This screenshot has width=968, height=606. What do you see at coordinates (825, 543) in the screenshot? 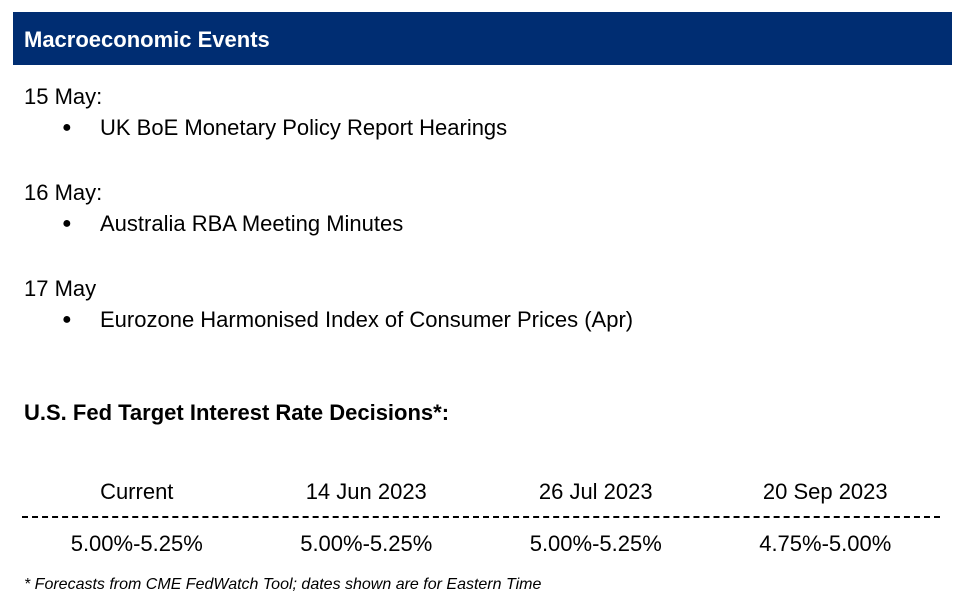
I see `rate-value: 4.75%-5.00%` at bounding box center [825, 543].